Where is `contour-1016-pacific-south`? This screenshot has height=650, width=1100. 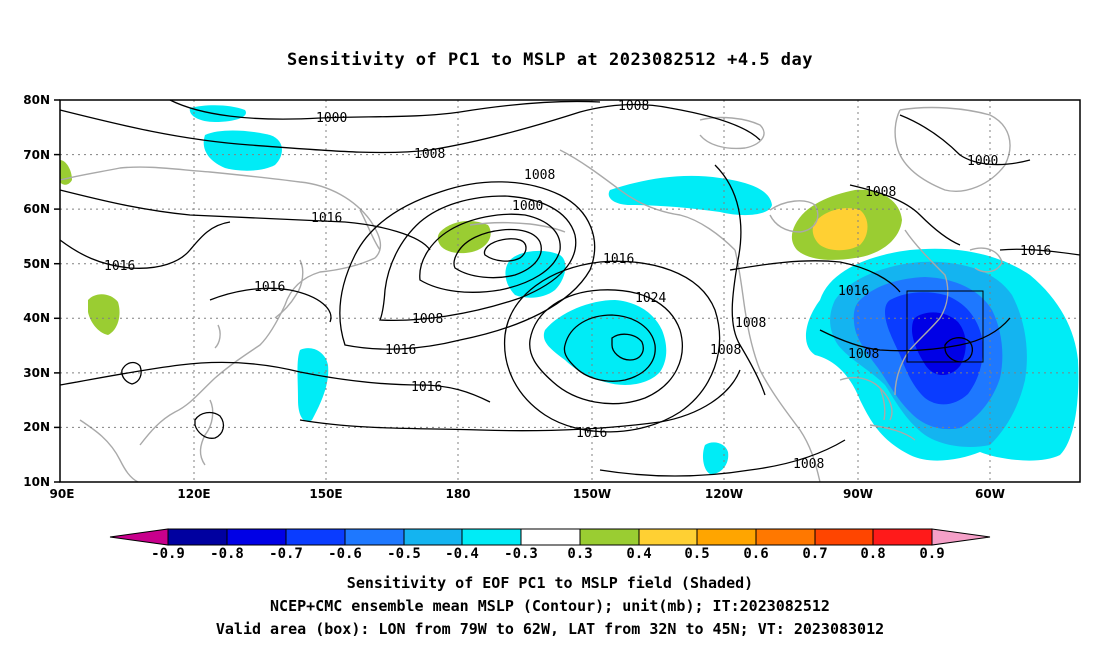
contour-1016-pacific-south is located at coordinates (520, 400).